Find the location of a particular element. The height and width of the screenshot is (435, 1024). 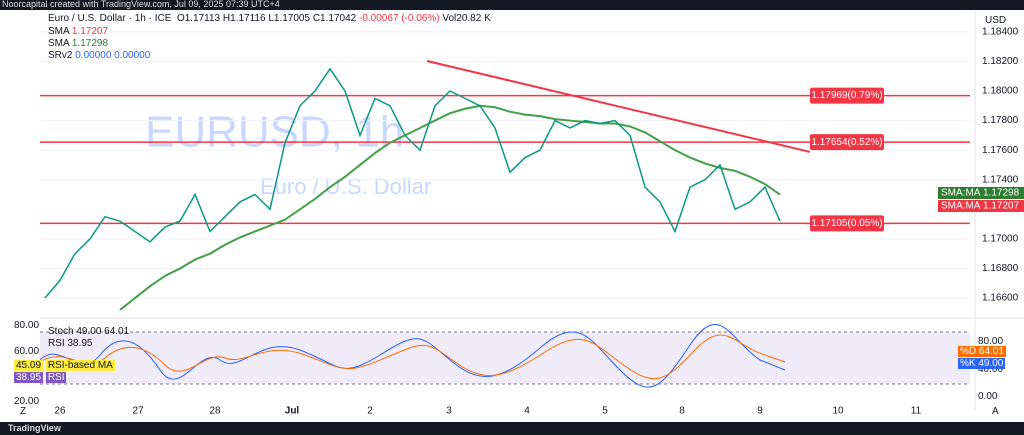

stoch-d is located at coordinates (412, 357).